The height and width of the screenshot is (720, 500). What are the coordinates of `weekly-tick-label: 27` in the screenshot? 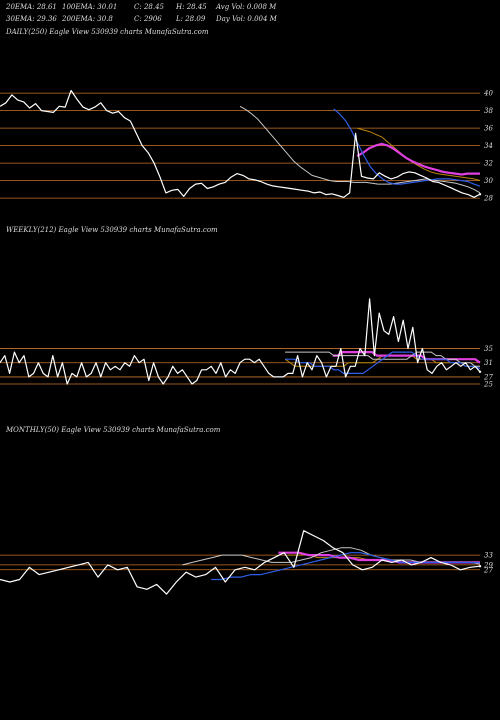 It's located at (488, 377).